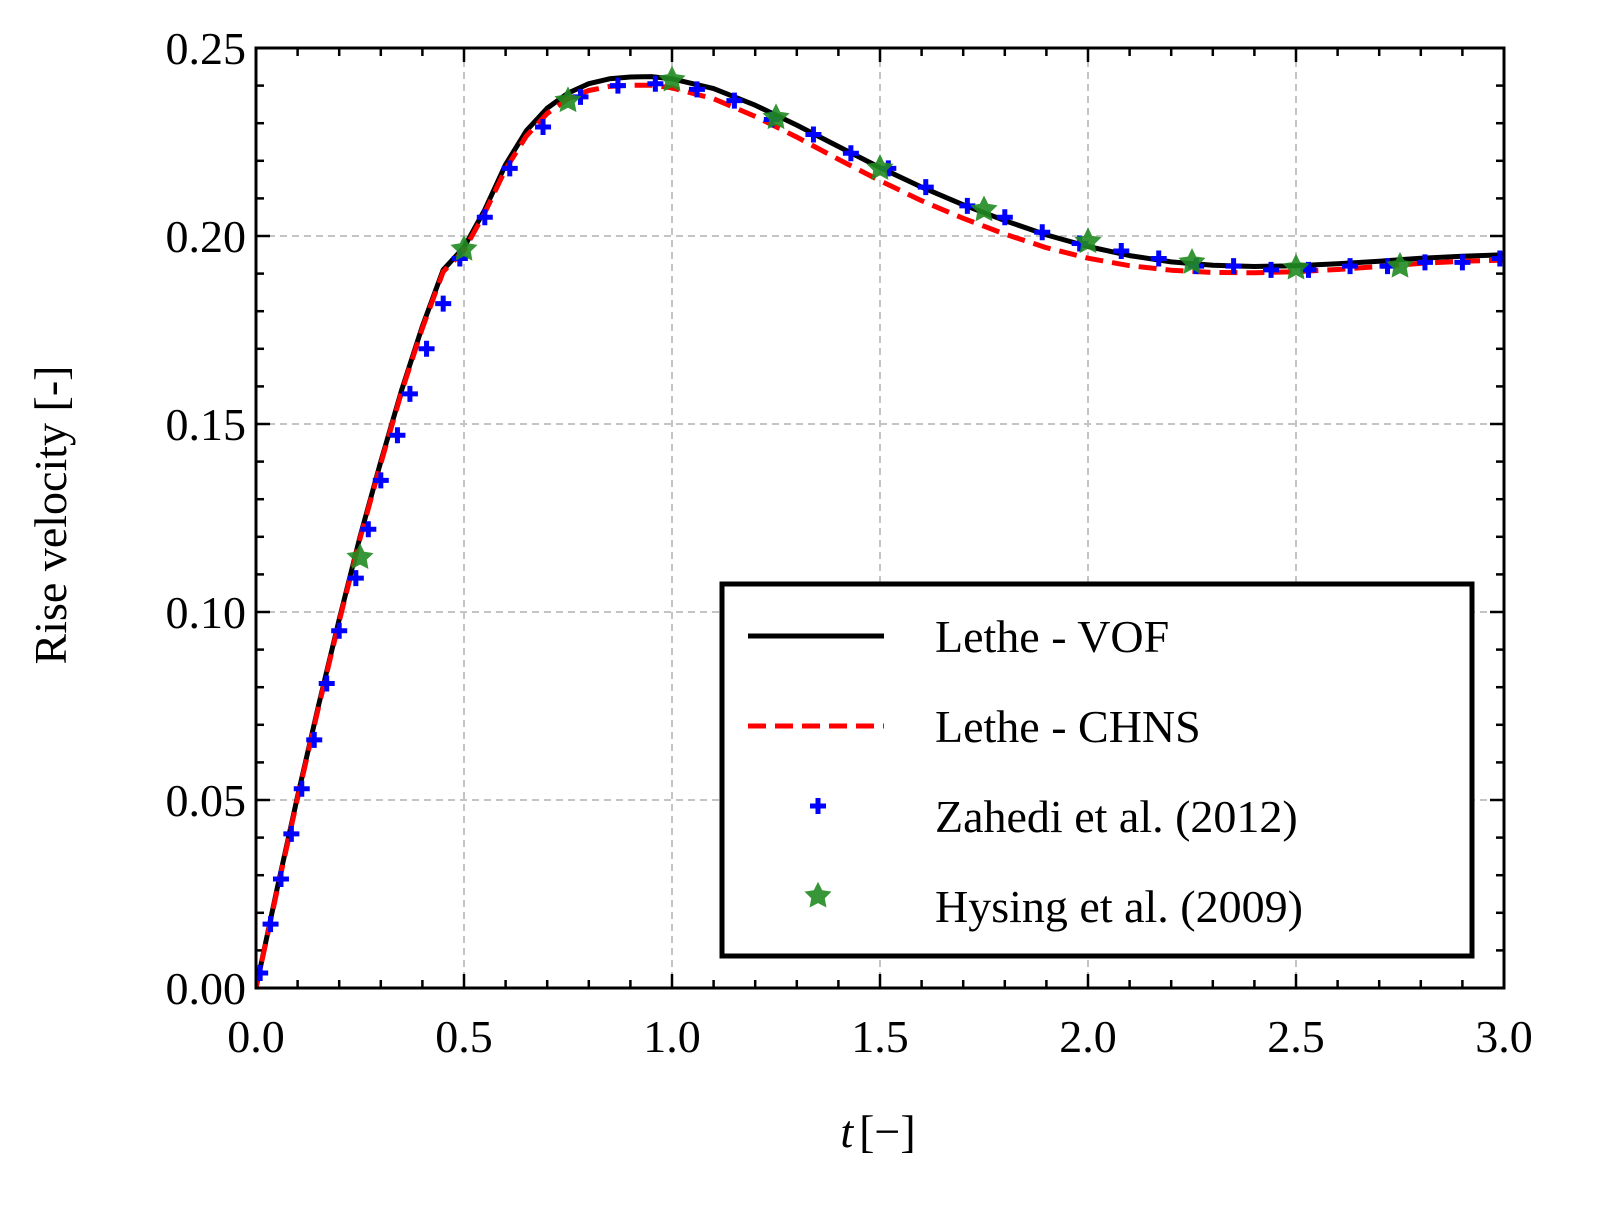 This screenshot has width=1606, height=1215. Describe the element at coordinates (1088, 1036) in the screenshot. I see `x-tick-label: 2.0` at that location.